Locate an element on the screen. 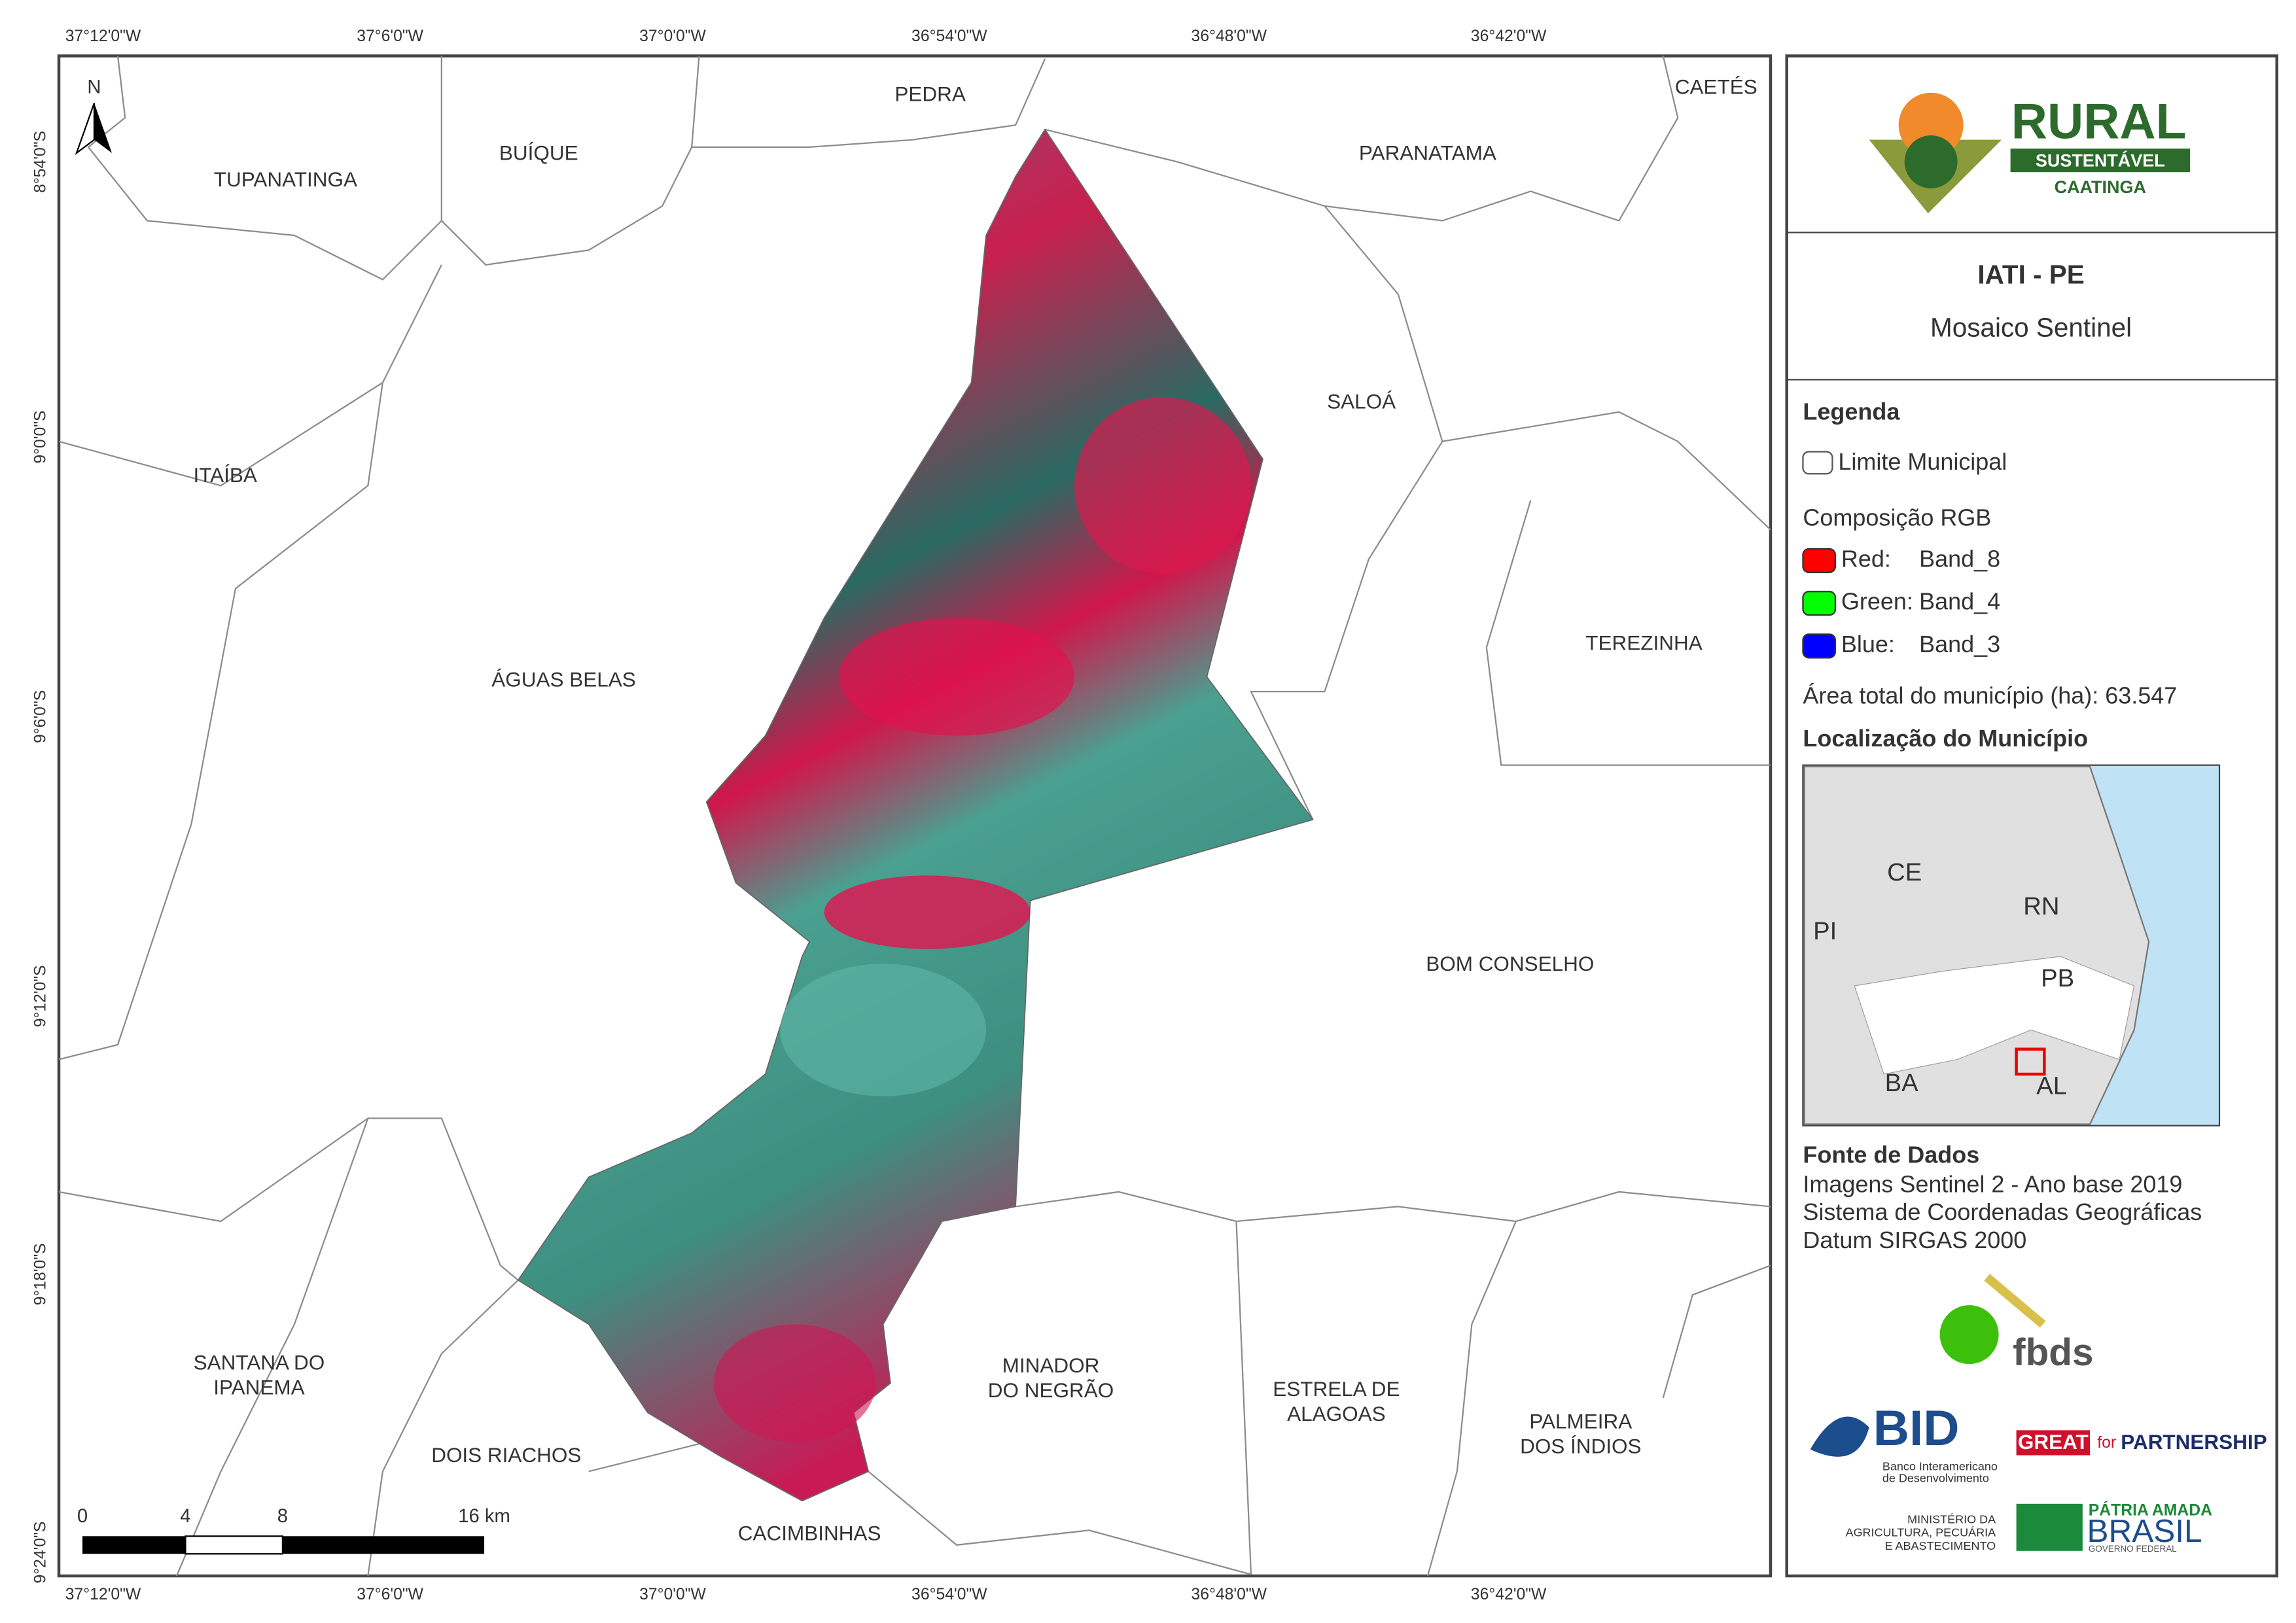 This screenshot has width=2296, height=1623. band-value: Band_3 is located at coordinates (1959, 644).